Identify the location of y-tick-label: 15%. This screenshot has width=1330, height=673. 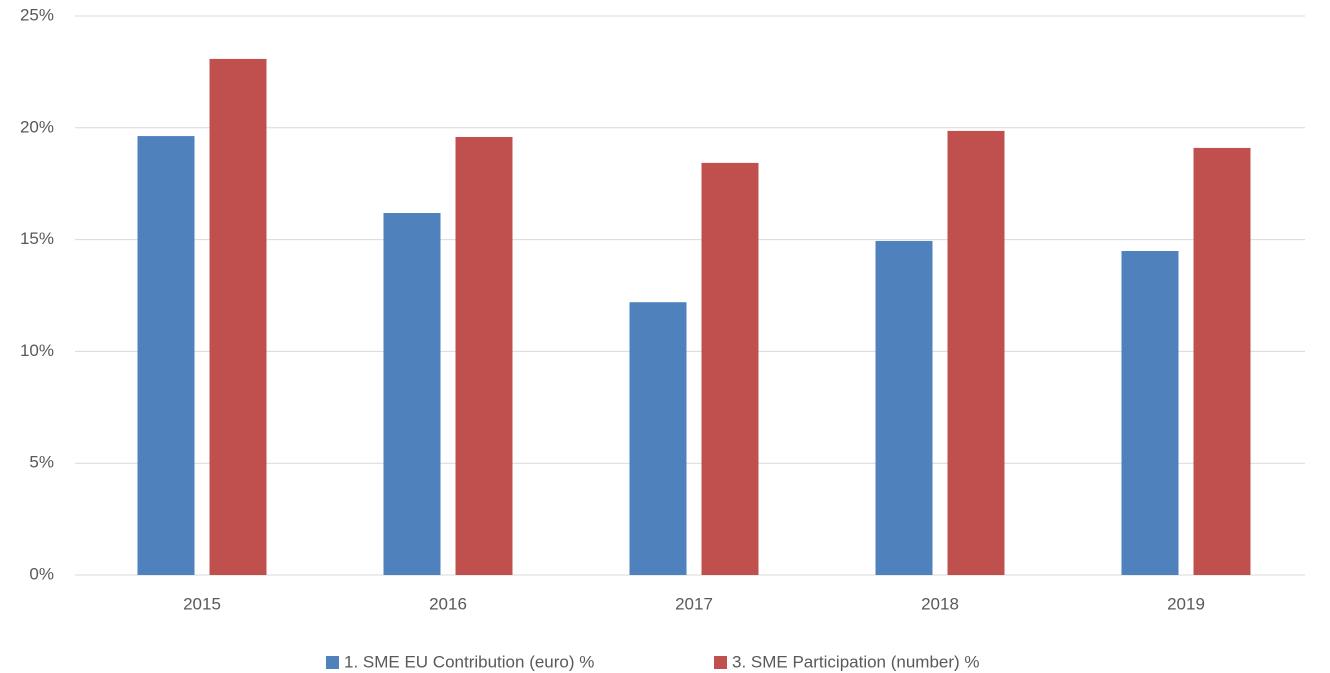
(37, 238).